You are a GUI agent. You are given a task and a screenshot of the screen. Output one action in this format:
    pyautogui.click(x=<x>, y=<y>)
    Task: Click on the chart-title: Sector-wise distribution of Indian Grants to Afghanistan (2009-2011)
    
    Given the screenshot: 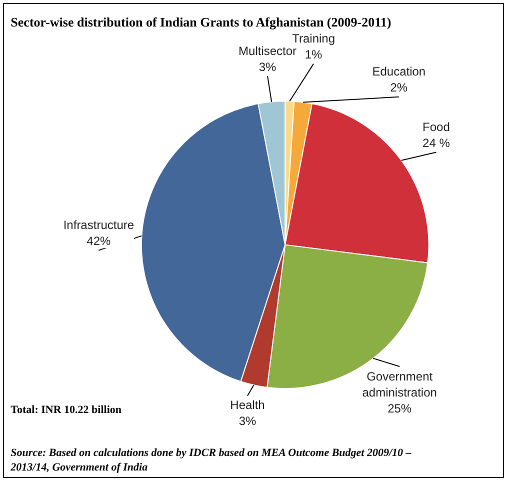 What is the action you would take?
    pyautogui.click(x=201, y=22)
    